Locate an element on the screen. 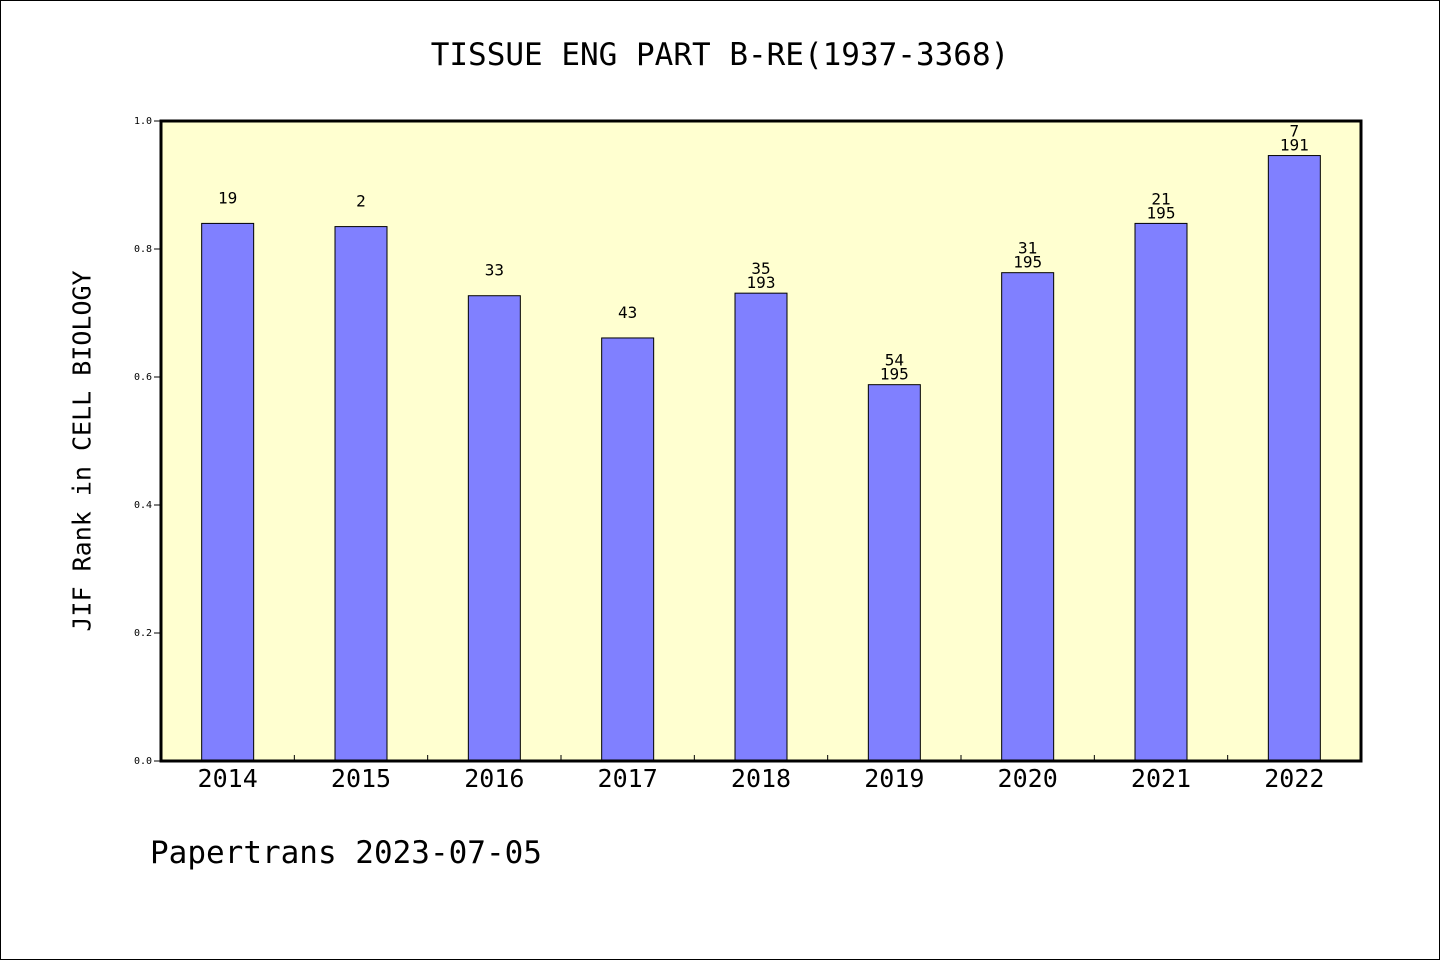 This screenshot has height=960, width=1440. y-tick-label: 0.2 is located at coordinates (143, 633).